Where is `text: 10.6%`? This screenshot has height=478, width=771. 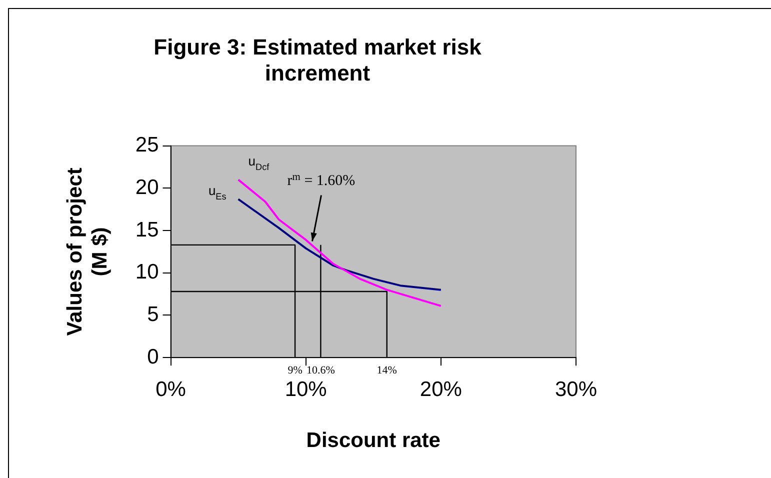 text: 10.6% is located at coordinates (320, 370).